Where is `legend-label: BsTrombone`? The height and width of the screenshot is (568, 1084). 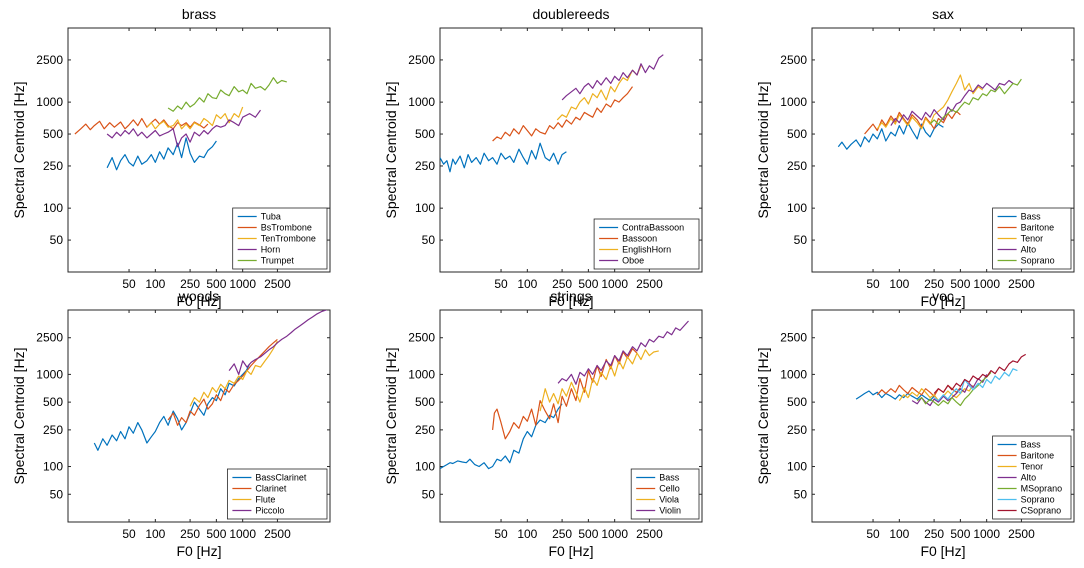
legend-label: BsTrombone is located at coordinates (286, 228).